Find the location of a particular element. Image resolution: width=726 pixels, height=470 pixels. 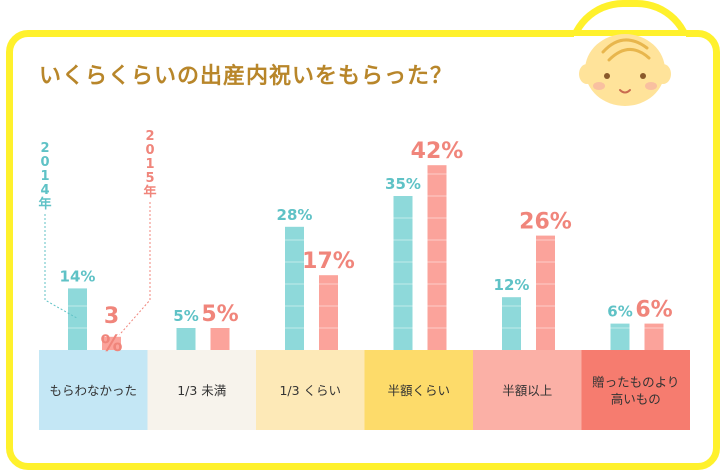

category-label: 1/3 未満 is located at coordinates (201, 390).